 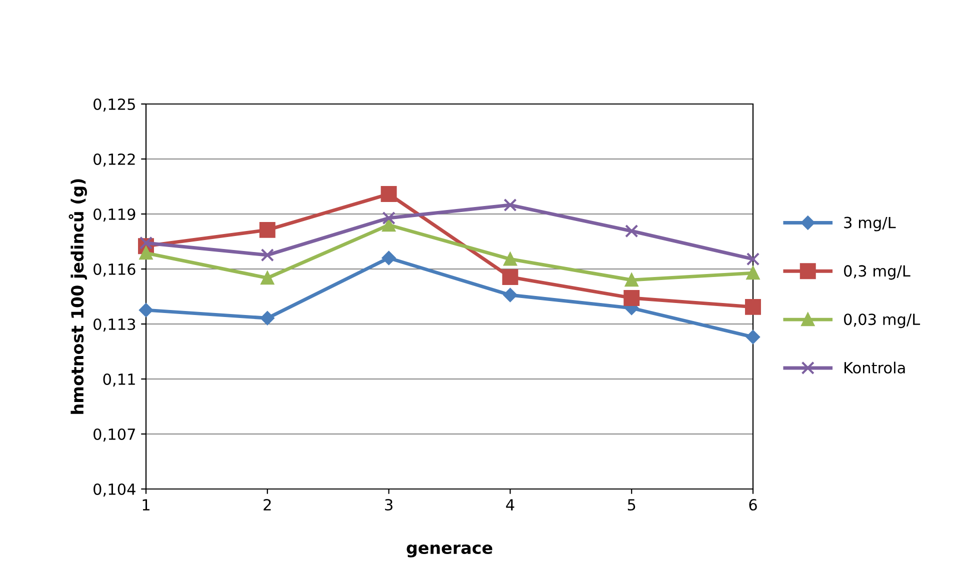 What do you see at coordinates (146, 504) in the screenshot?
I see `x-tick-label: 1` at bounding box center [146, 504].